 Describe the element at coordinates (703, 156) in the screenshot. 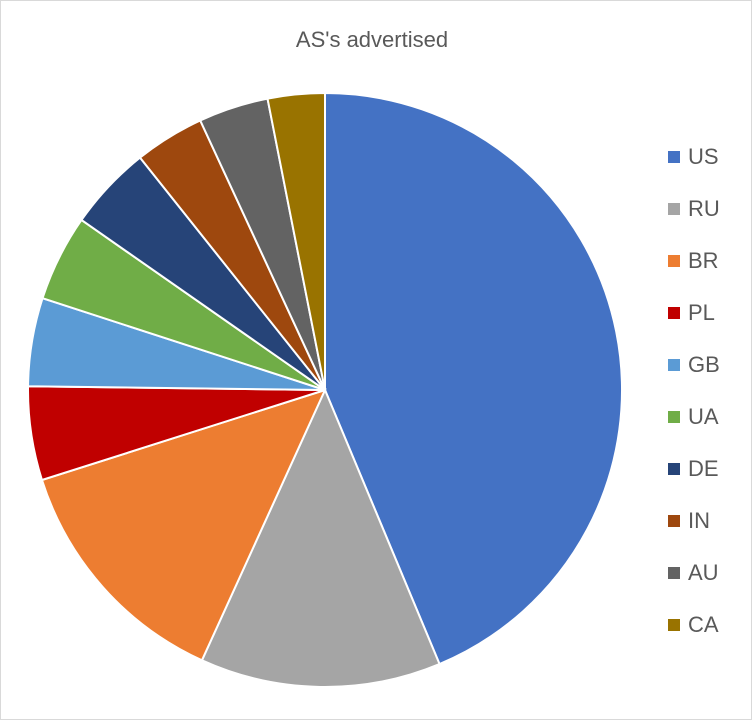

I see `legend-label: US` at that location.